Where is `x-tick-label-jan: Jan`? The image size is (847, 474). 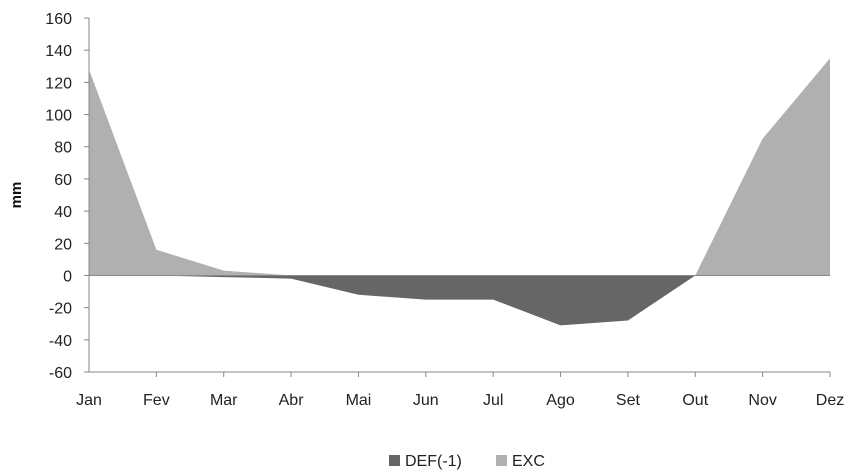
x-tick-label-jan: Jan is located at coordinates (89, 400).